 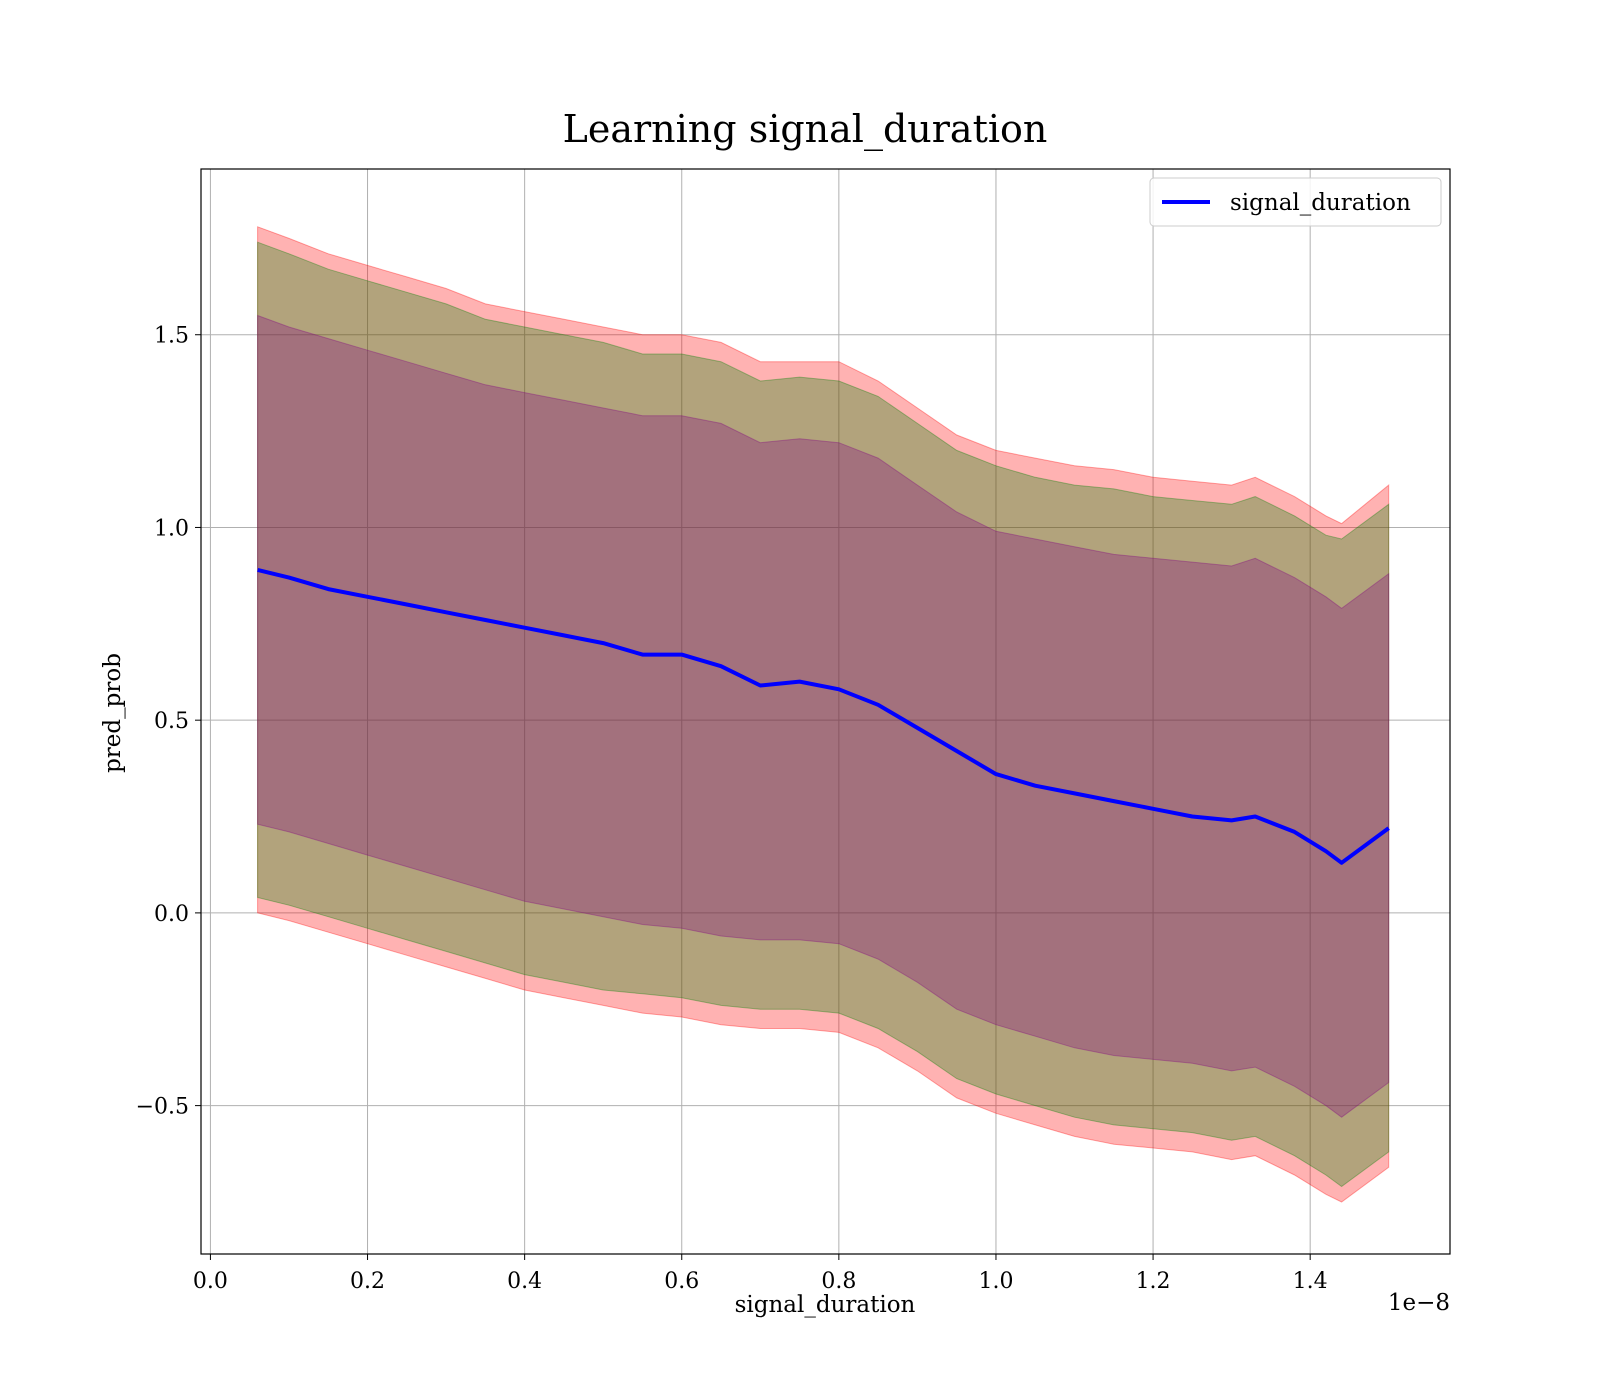 I want to click on y-tick-label: 0.5, so click(x=171, y=721).